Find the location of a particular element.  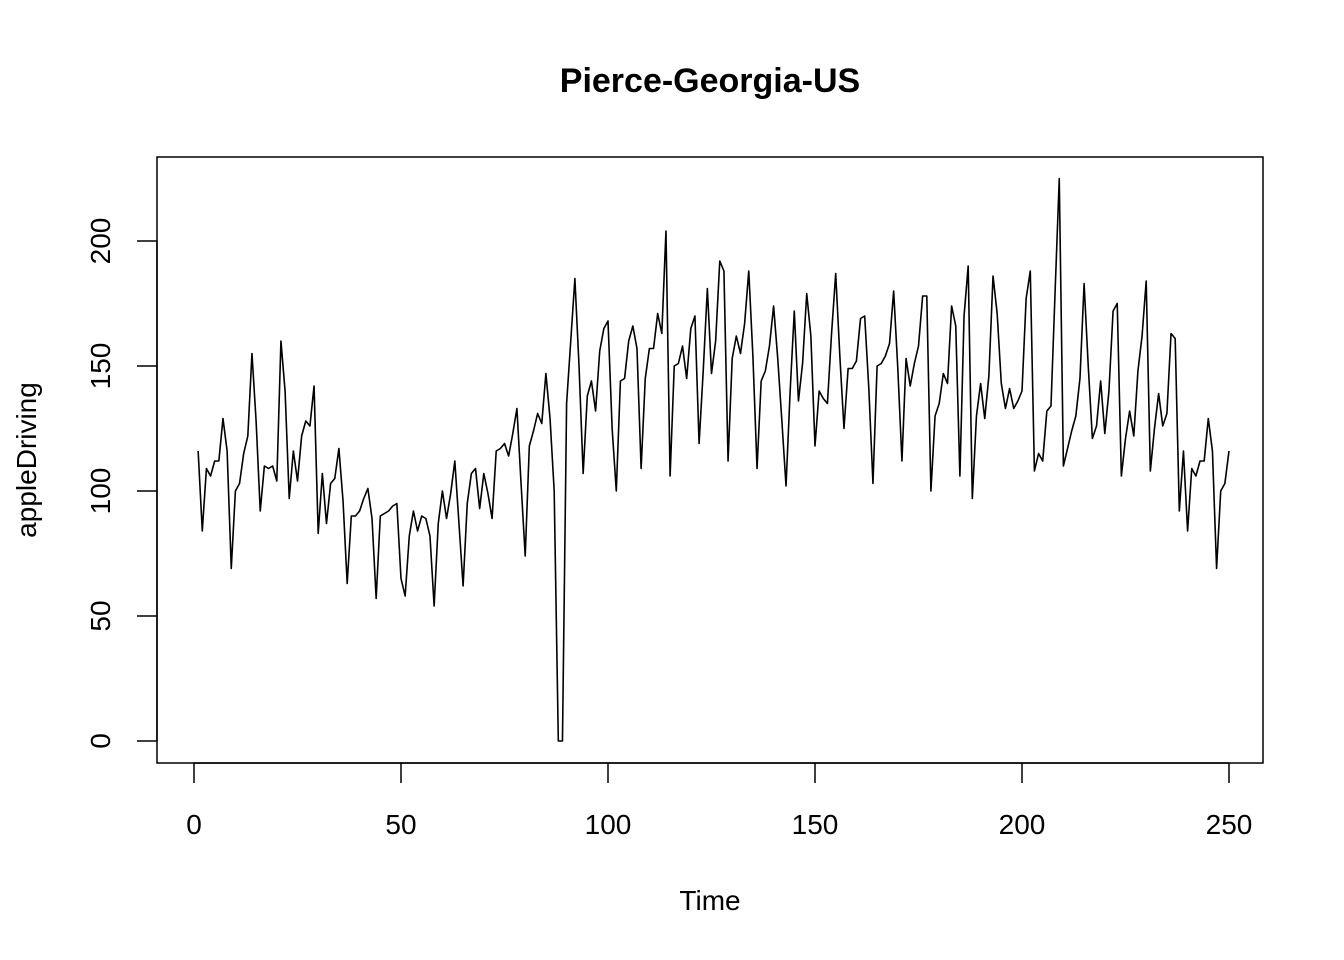

y-axis-label: appleDriving is located at coordinates (26, 460).